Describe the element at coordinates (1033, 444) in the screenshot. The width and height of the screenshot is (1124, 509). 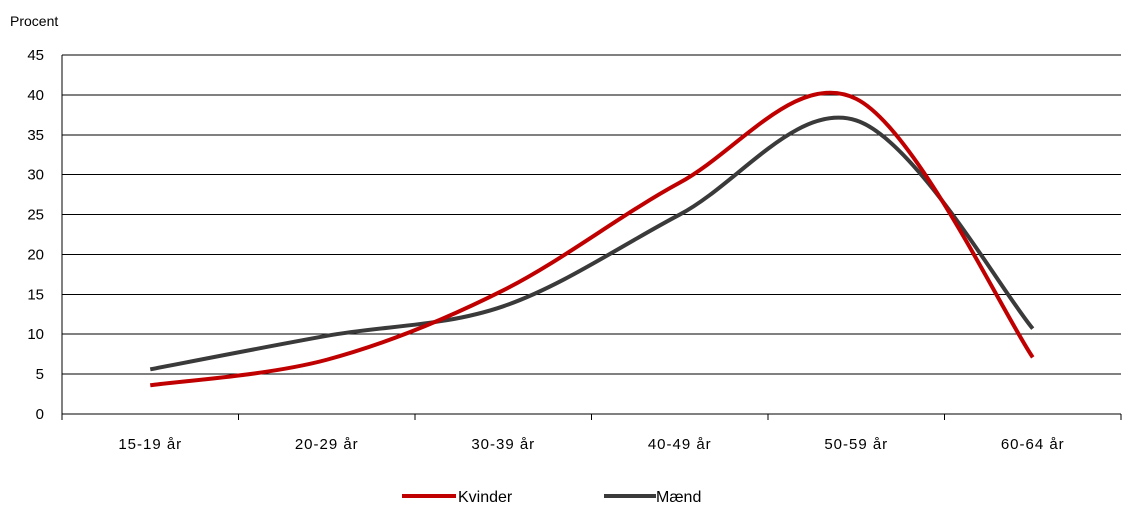
I see `x-tick-label: 60-64 år` at that location.